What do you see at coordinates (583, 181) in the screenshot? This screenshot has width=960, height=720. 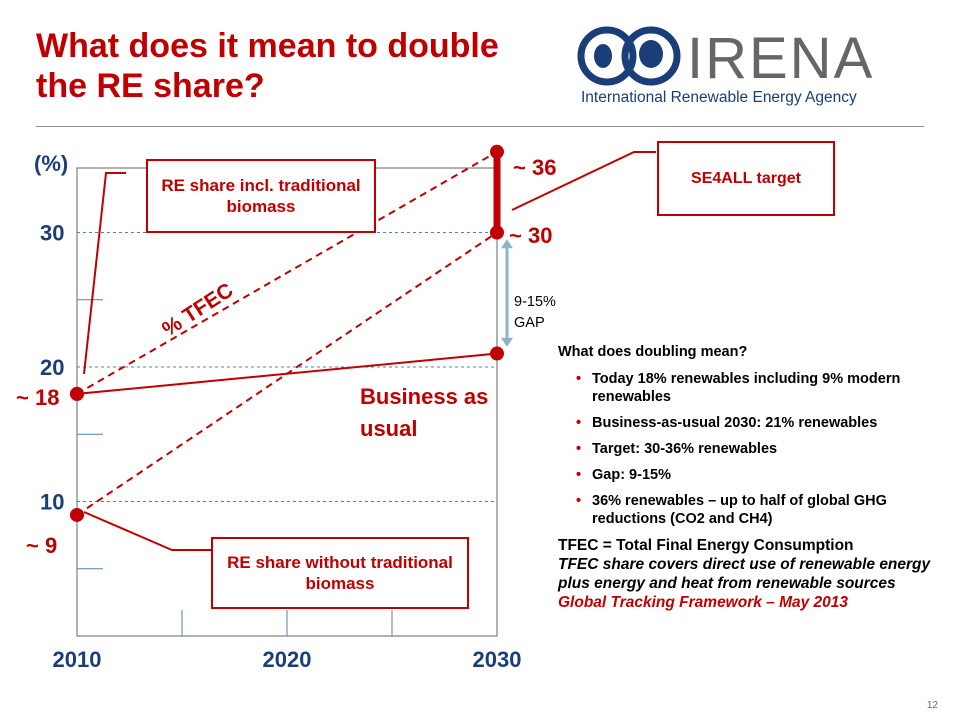 I see `leader-target` at bounding box center [583, 181].